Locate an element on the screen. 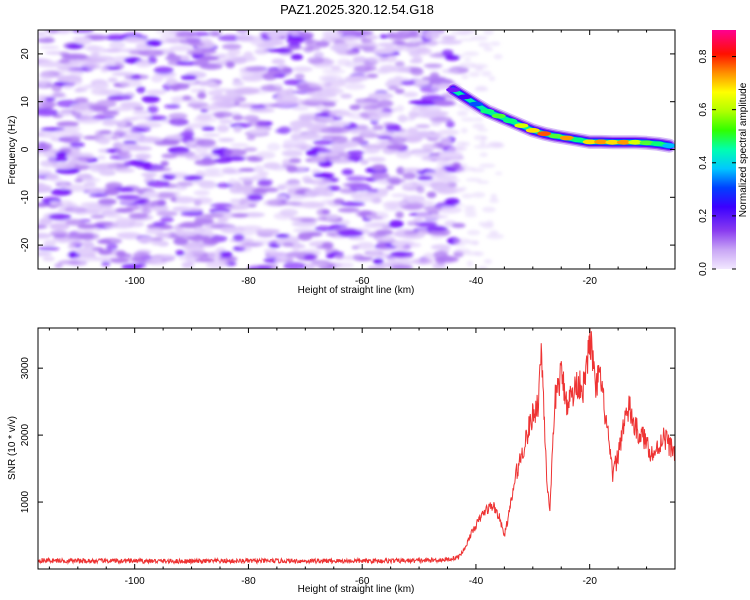  figure-title: PAZ1.2025.320.12.54.G18 is located at coordinates (357, 9).